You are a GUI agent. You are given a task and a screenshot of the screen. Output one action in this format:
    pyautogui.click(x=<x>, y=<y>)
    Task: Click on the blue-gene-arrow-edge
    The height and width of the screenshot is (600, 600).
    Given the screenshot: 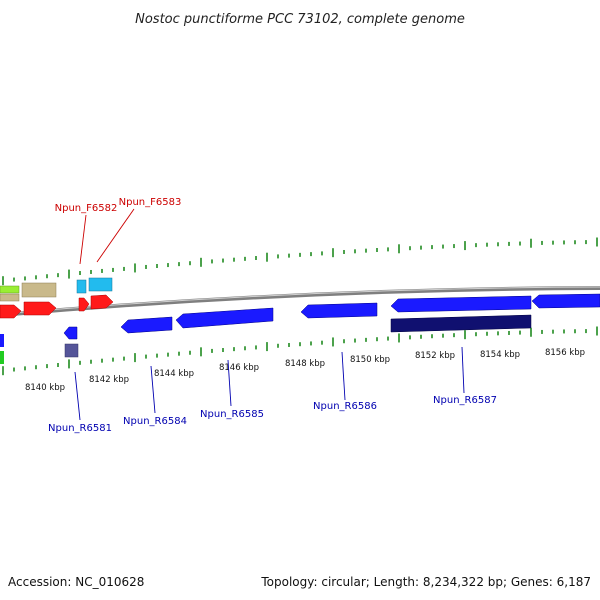 What is the action you would take?
    pyautogui.click(x=565, y=301)
    